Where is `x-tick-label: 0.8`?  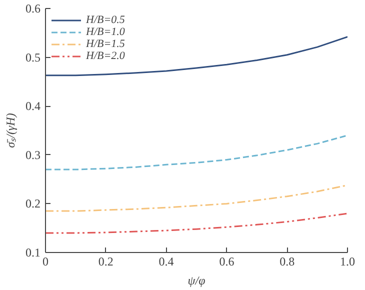
x-tick-label: 0.8 is located at coordinates (287, 261).